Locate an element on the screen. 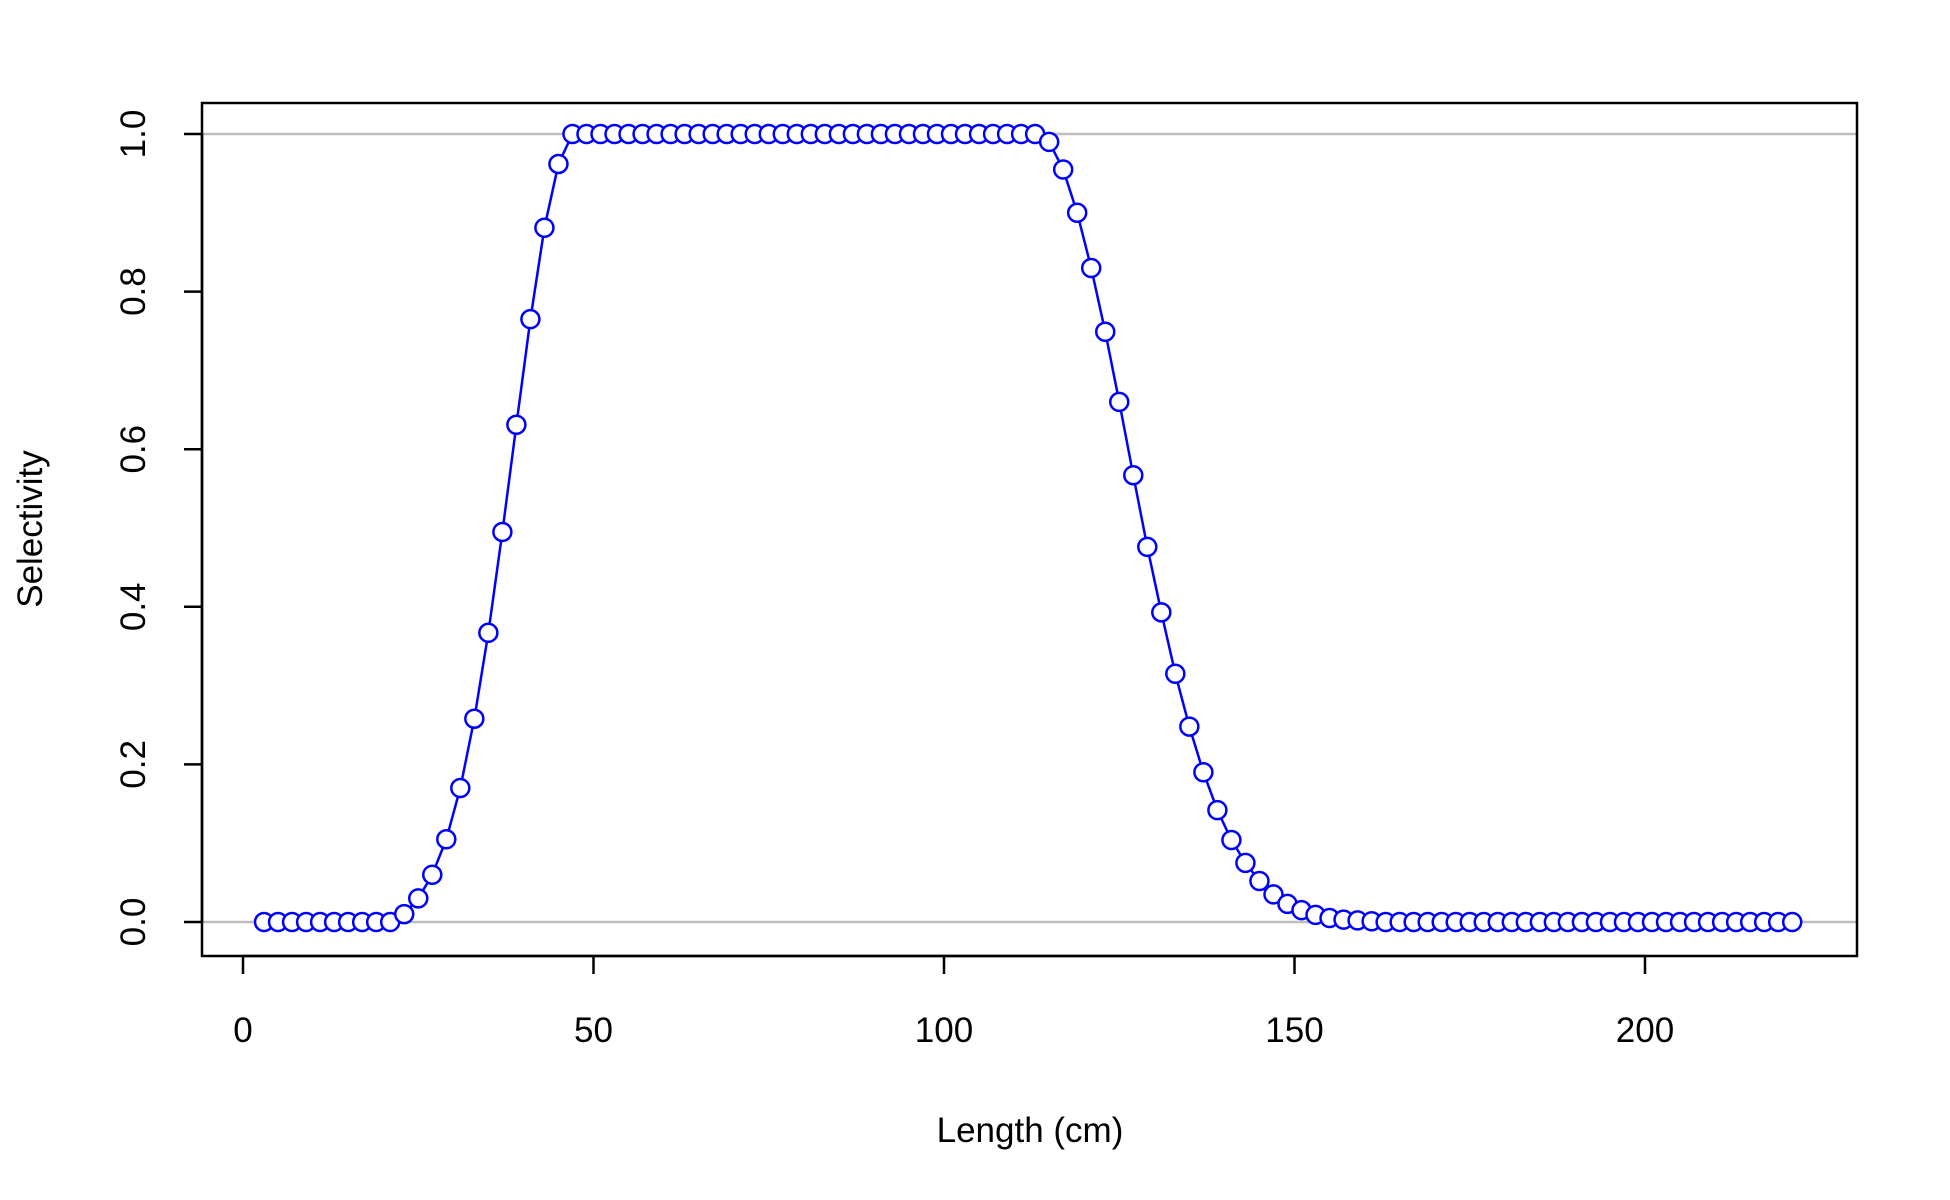 This screenshot has width=1950, height=1200. y-axis-title: Selectivity is located at coordinates (30, 529).